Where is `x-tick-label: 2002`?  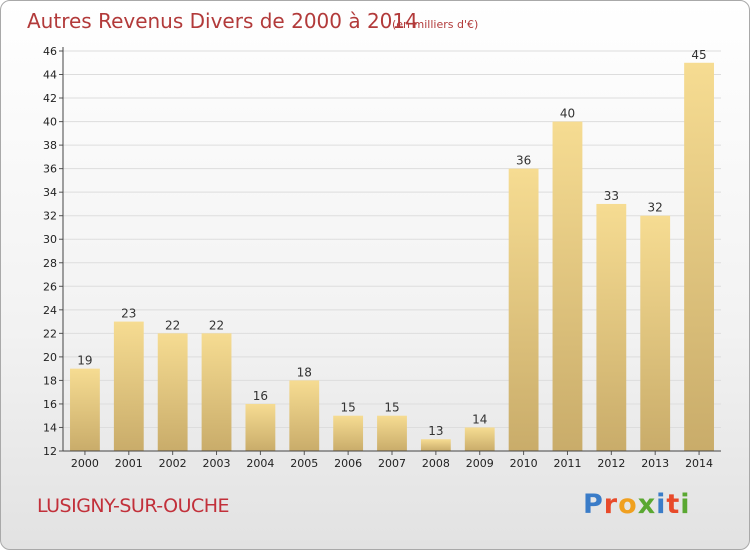 x-tick-label: 2002 is located at coordinates (173, 463).